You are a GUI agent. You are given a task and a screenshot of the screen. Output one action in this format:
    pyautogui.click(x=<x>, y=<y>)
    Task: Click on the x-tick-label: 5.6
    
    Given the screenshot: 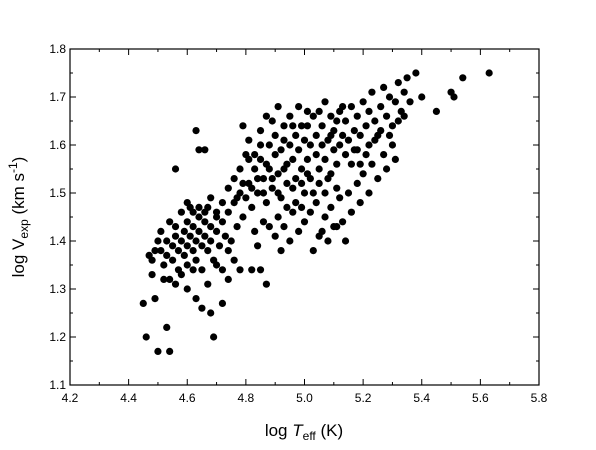 What is the action you would take?
    pyautogui.click(x=480, y=398)
    